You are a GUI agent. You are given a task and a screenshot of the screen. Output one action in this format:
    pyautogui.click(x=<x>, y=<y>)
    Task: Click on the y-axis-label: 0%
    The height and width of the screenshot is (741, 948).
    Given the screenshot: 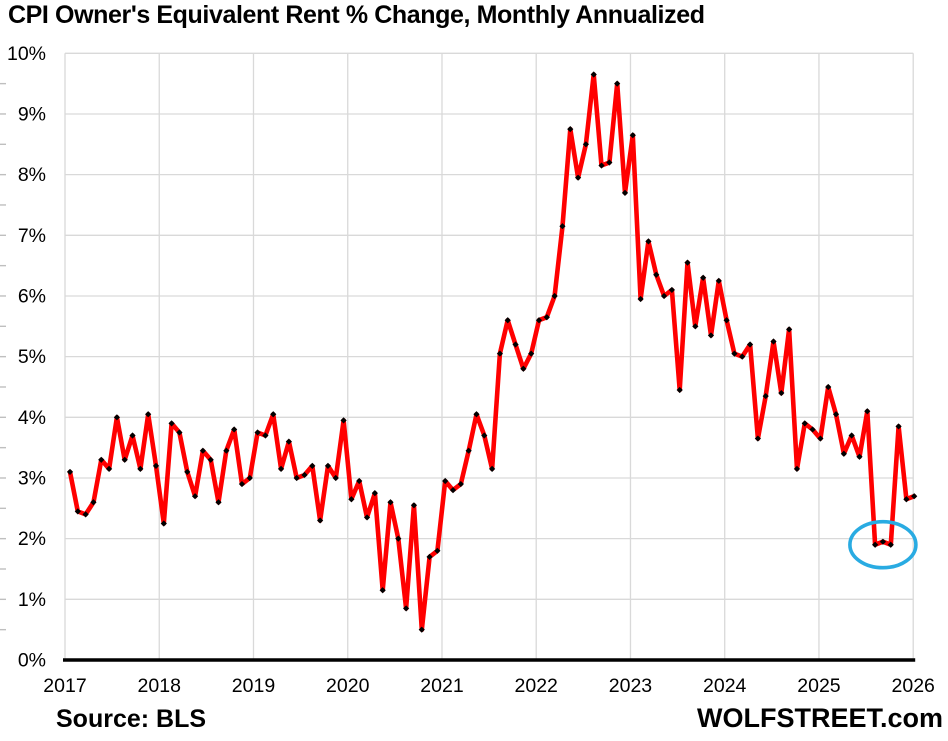 What is the action you would take?
    pyautogui.click(x=32, y=661)
    